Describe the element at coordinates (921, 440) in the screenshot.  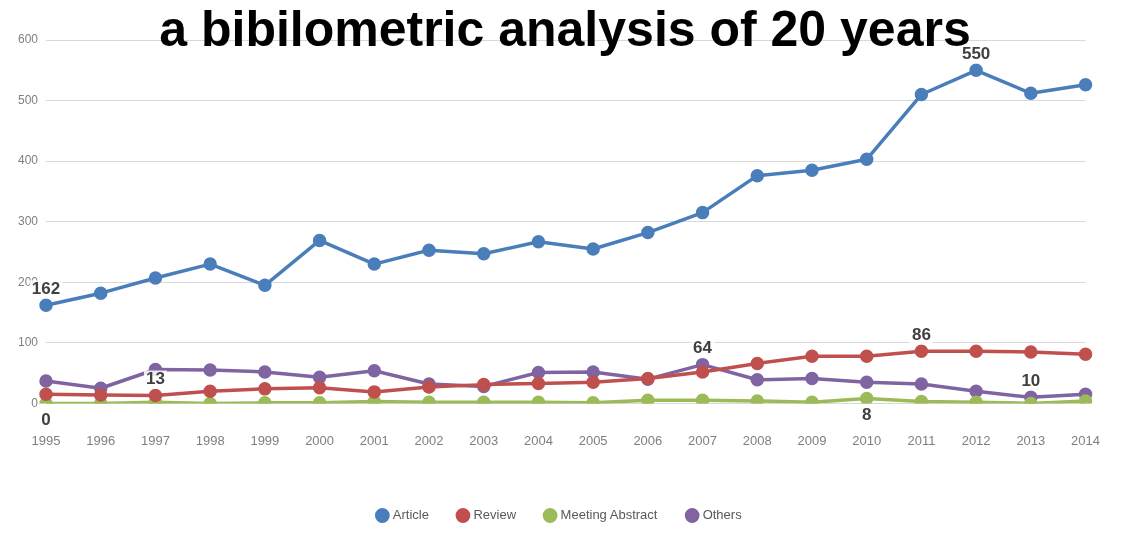
I see `x-tick-label: 2011` at that location.